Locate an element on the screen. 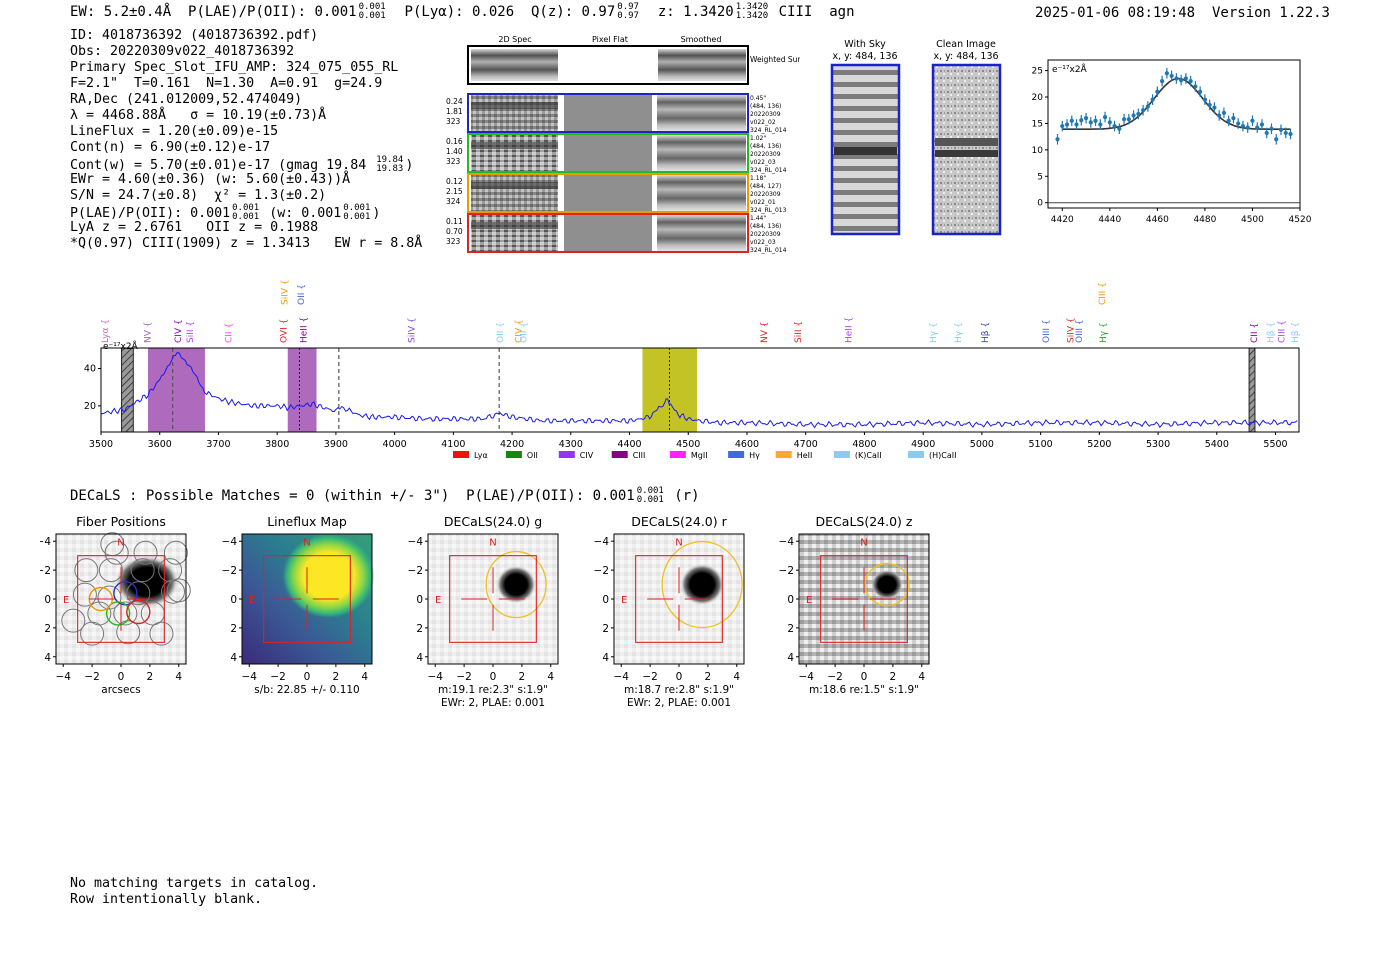 The height and width of the screenshot is (953, 1400). line-marker-label: SiII { is located at coordinates (799, 332).